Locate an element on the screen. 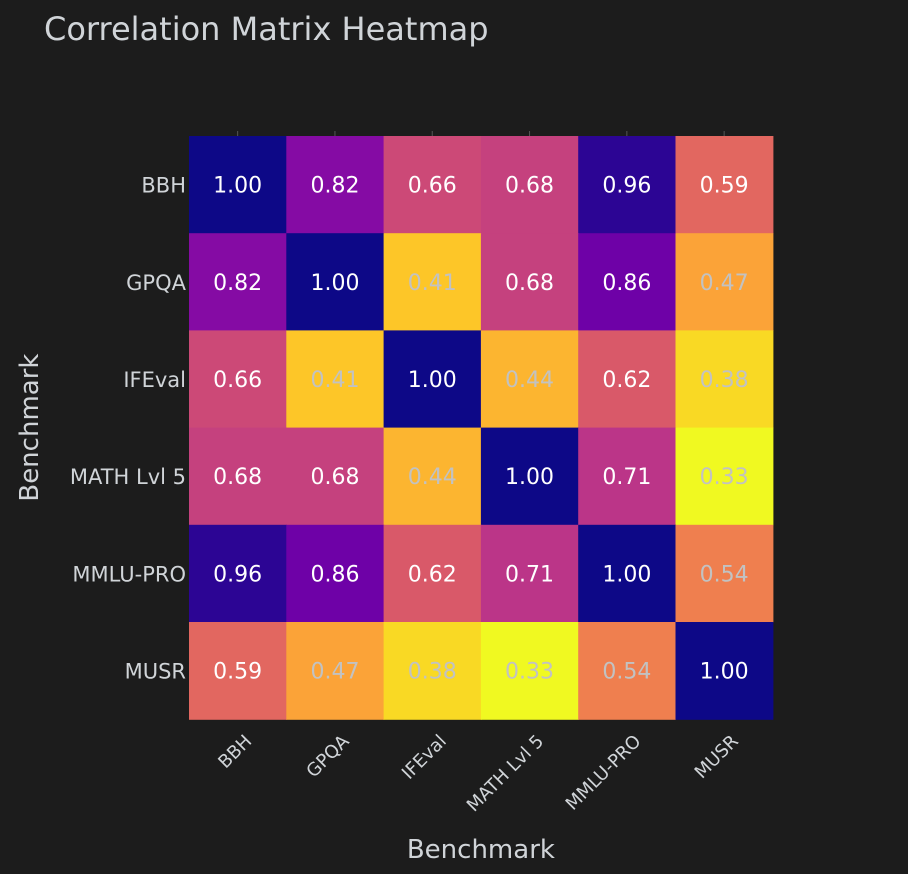  y-tick-label: MMLU-PRO is located at coordinates (129, 574).